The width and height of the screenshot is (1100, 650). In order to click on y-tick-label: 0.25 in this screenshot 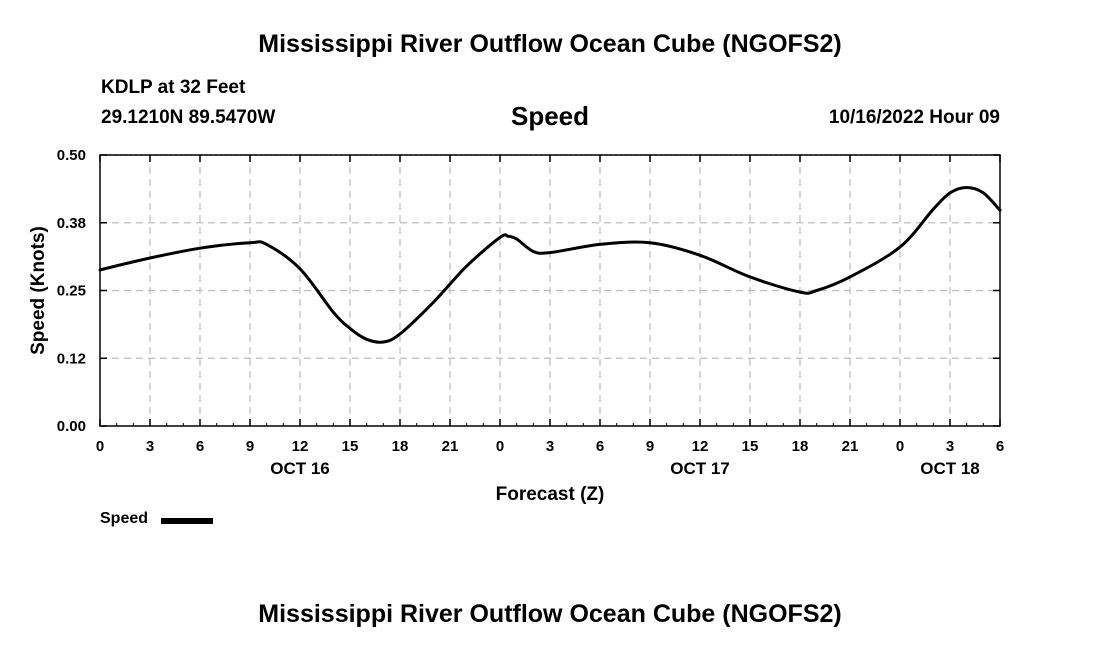, I will do `click(71, 291)`.